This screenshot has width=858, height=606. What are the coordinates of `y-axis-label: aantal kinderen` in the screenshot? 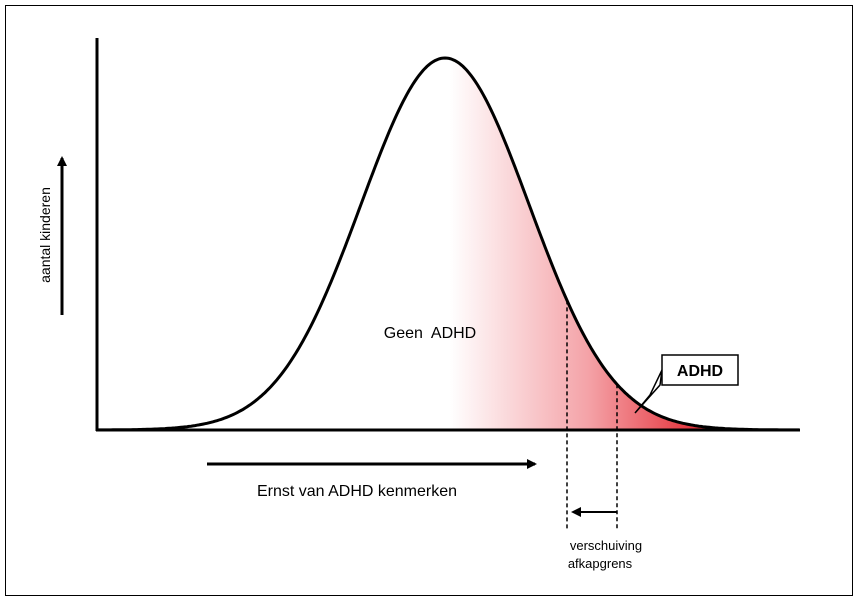 It's located at (45, 235).